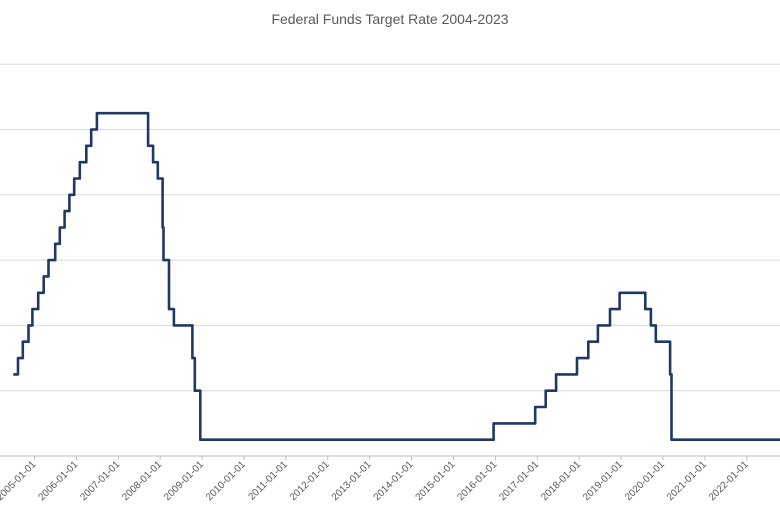  What do you see at coordinates (389, 19) in the screenshot?
I see `chart-title: Federal Funds Target Rate 2004-2023` at bounding box center [389, 19].